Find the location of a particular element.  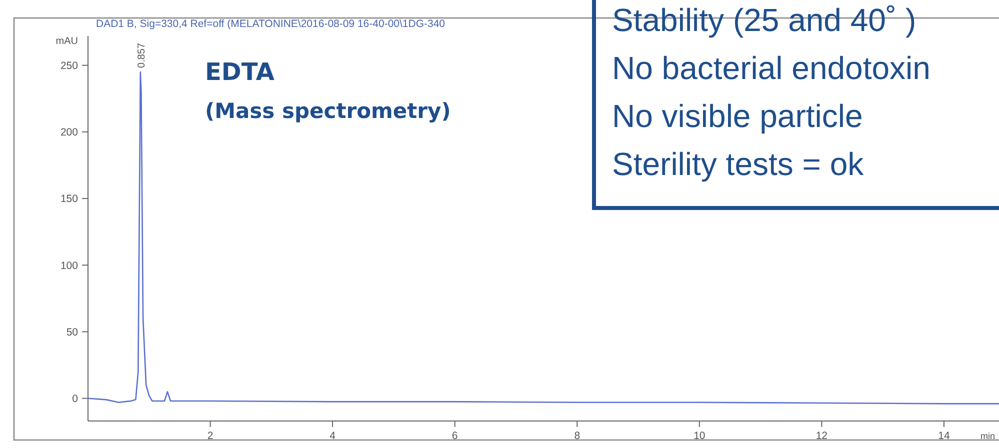

x-axis-title: min is located at coordinates (987, 436).